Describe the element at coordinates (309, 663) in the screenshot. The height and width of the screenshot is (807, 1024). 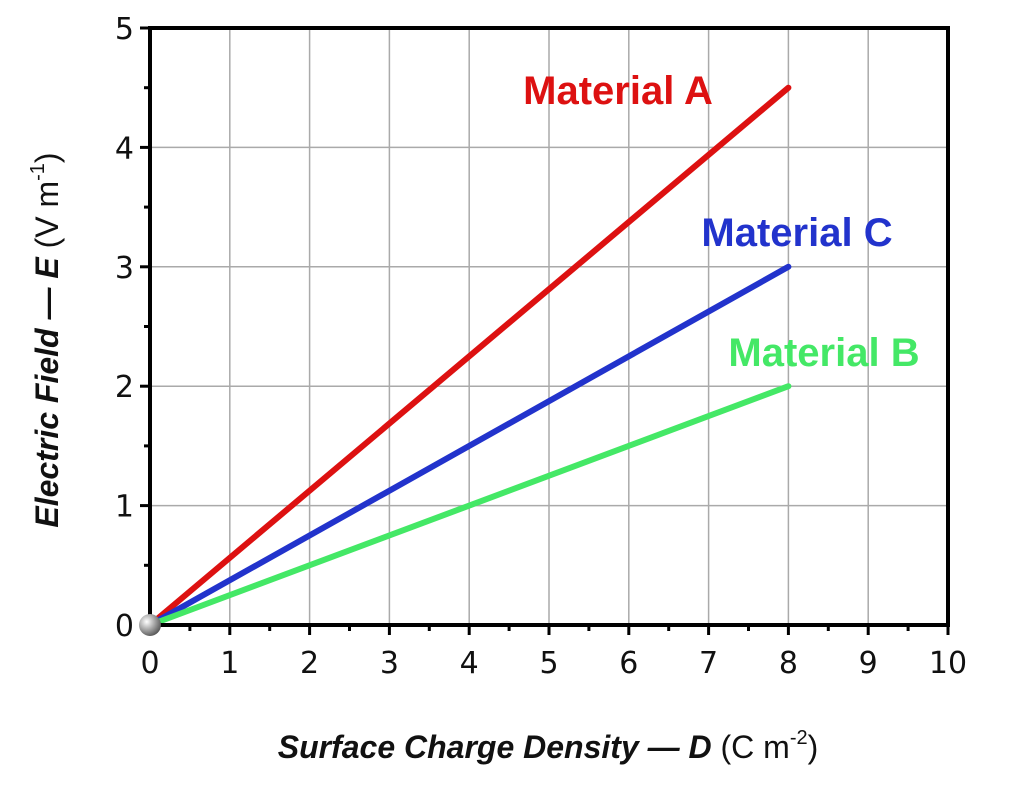
I see `x-tick-label: 2` at that location.